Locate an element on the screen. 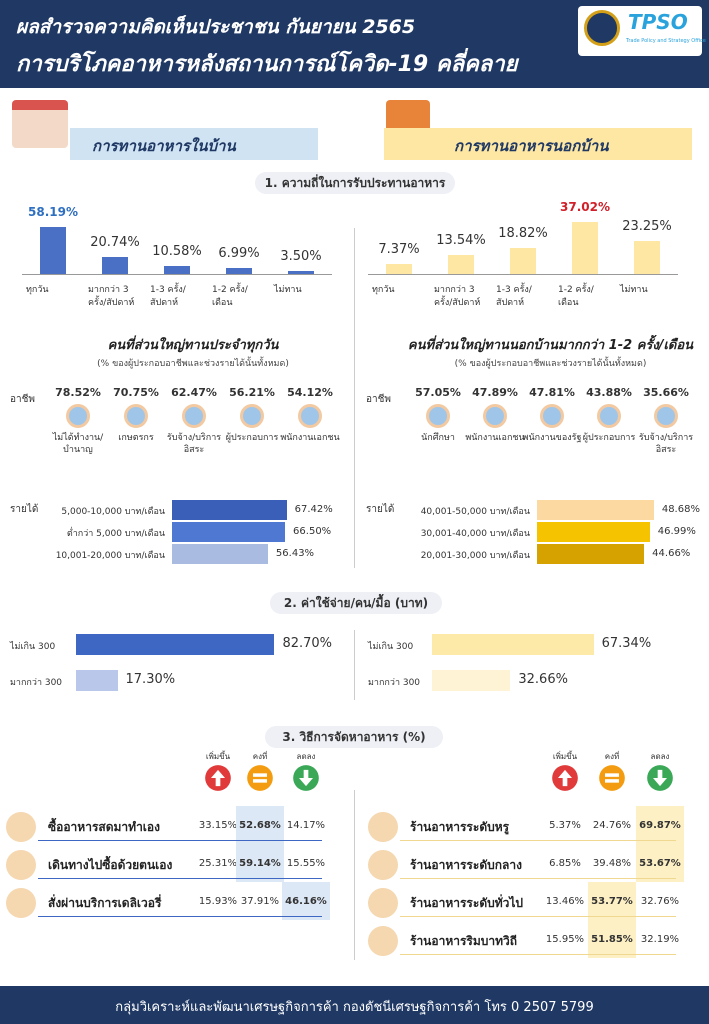  method-name: ซื้ออาหารสดมาทำเอง is located at coordinates (104, 827).